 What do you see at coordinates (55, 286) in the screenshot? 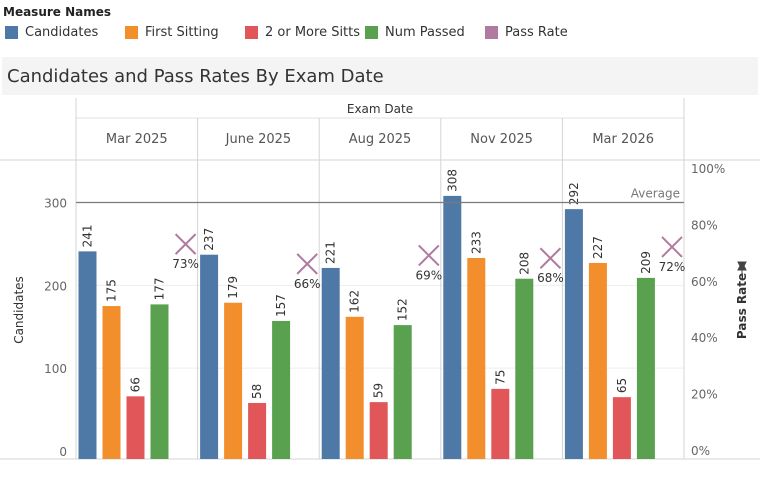
I see `y-tick-label: 200` at bounding box center [55, 286].